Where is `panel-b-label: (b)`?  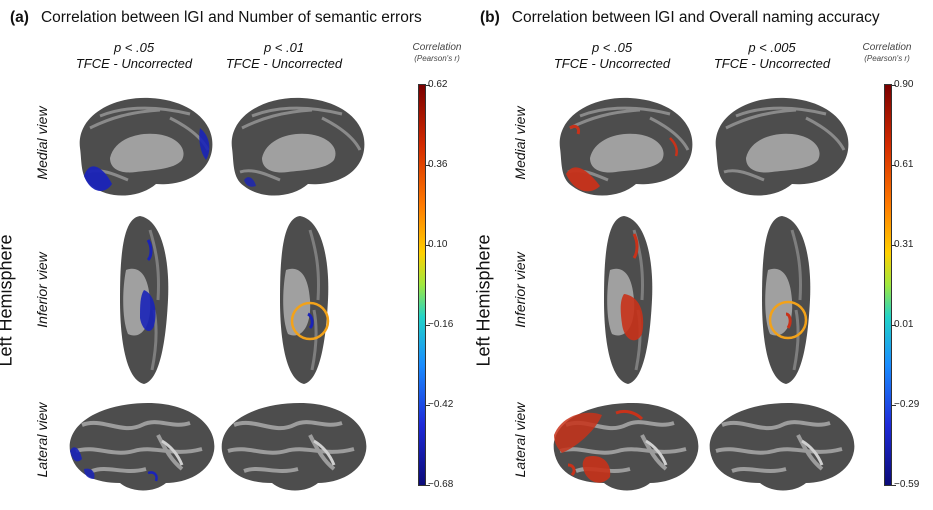 panel-b-label: (b) is located at coordinates (490, 17).